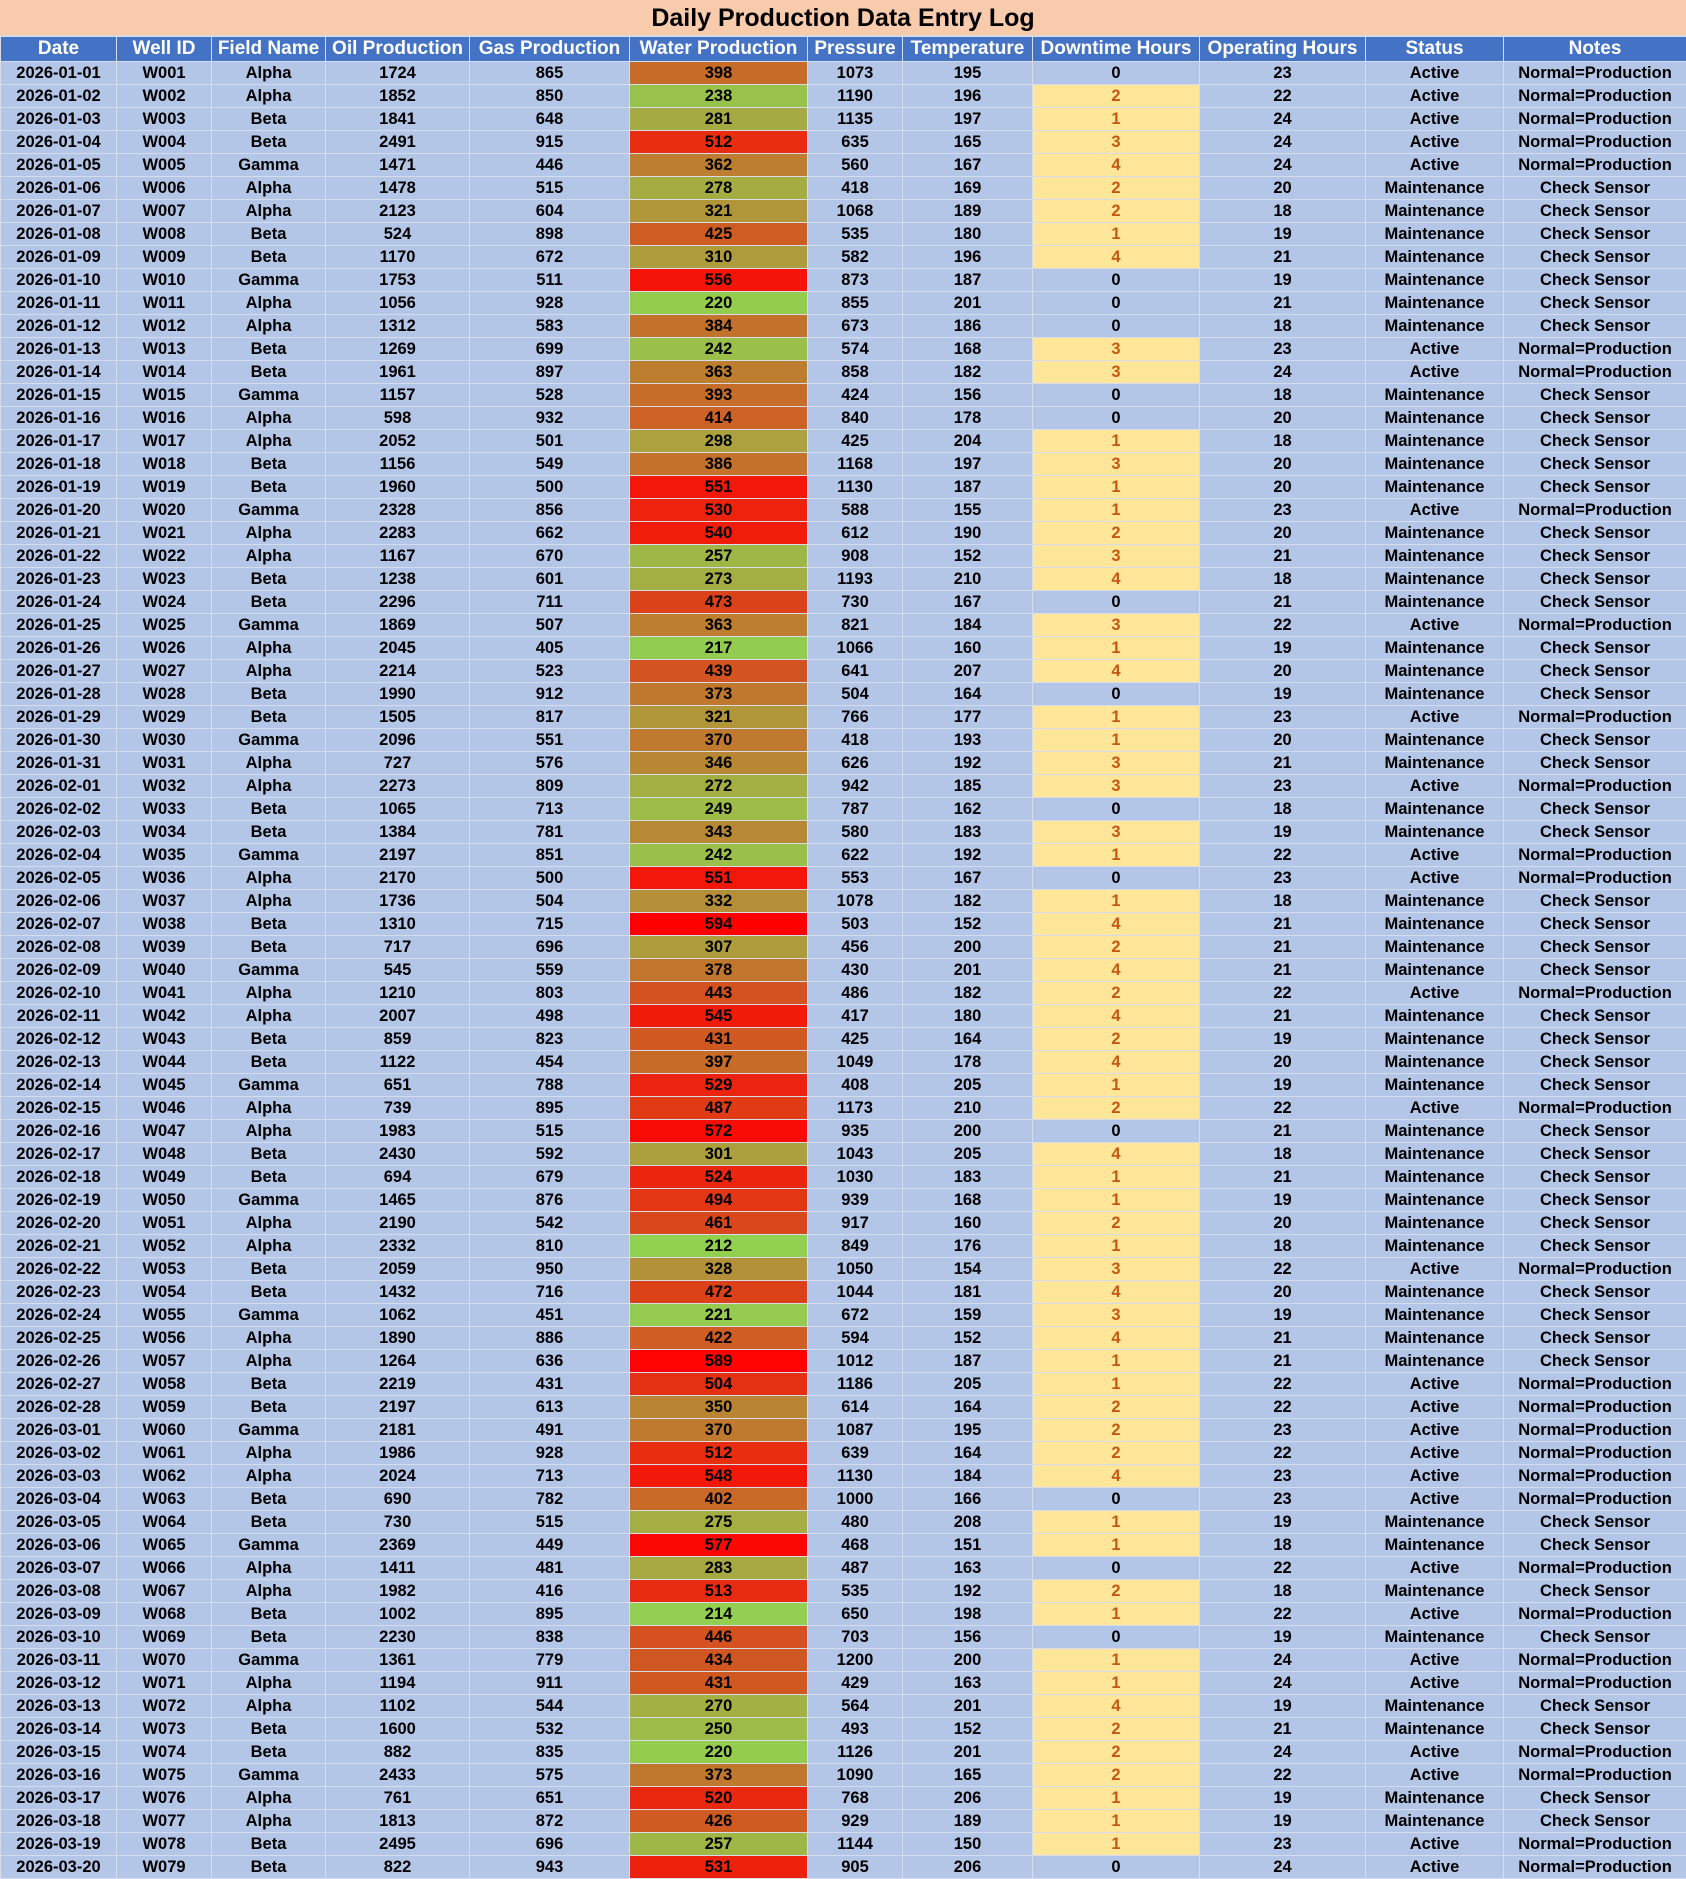  Describe the element at coordinates (1282, 510) in the screenshot. I see `cell: 23` at that location.